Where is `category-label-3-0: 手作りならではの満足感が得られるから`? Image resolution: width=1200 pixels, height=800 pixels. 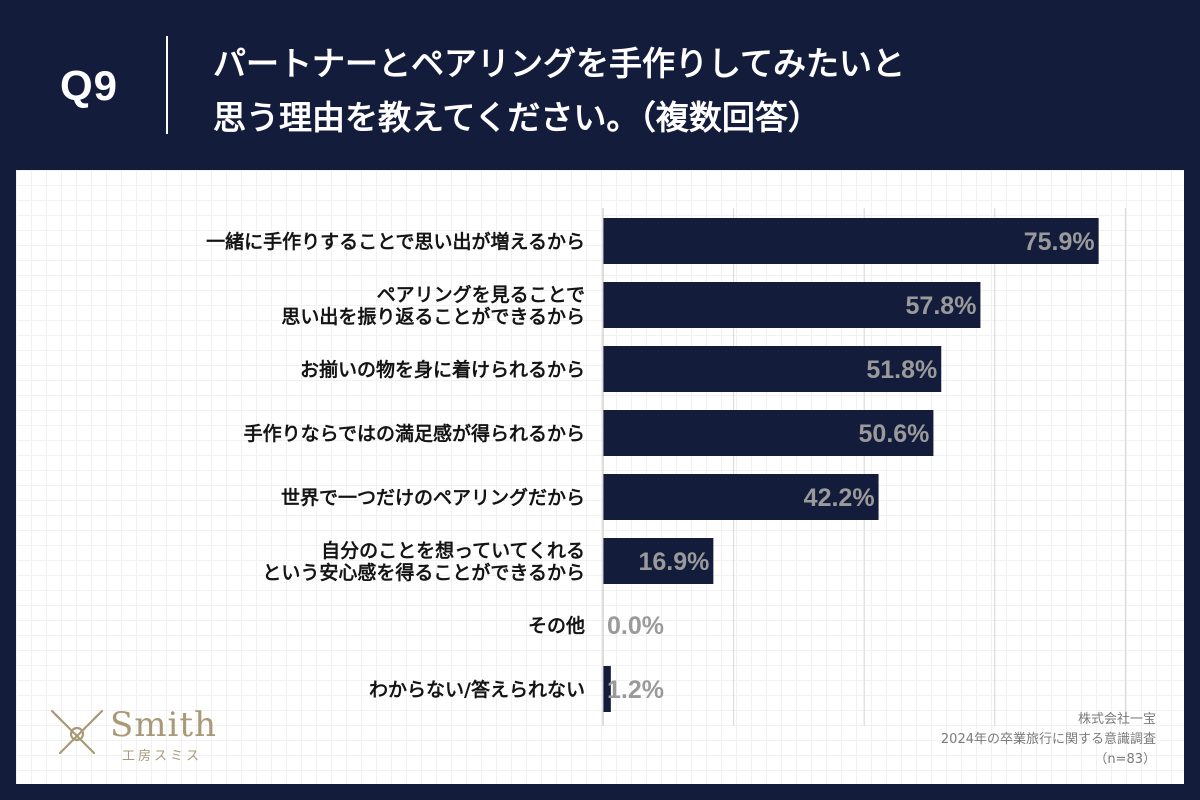
category-label-3-0: 手作りならではの満足感が得られるから is located at coordinates (414, 433).